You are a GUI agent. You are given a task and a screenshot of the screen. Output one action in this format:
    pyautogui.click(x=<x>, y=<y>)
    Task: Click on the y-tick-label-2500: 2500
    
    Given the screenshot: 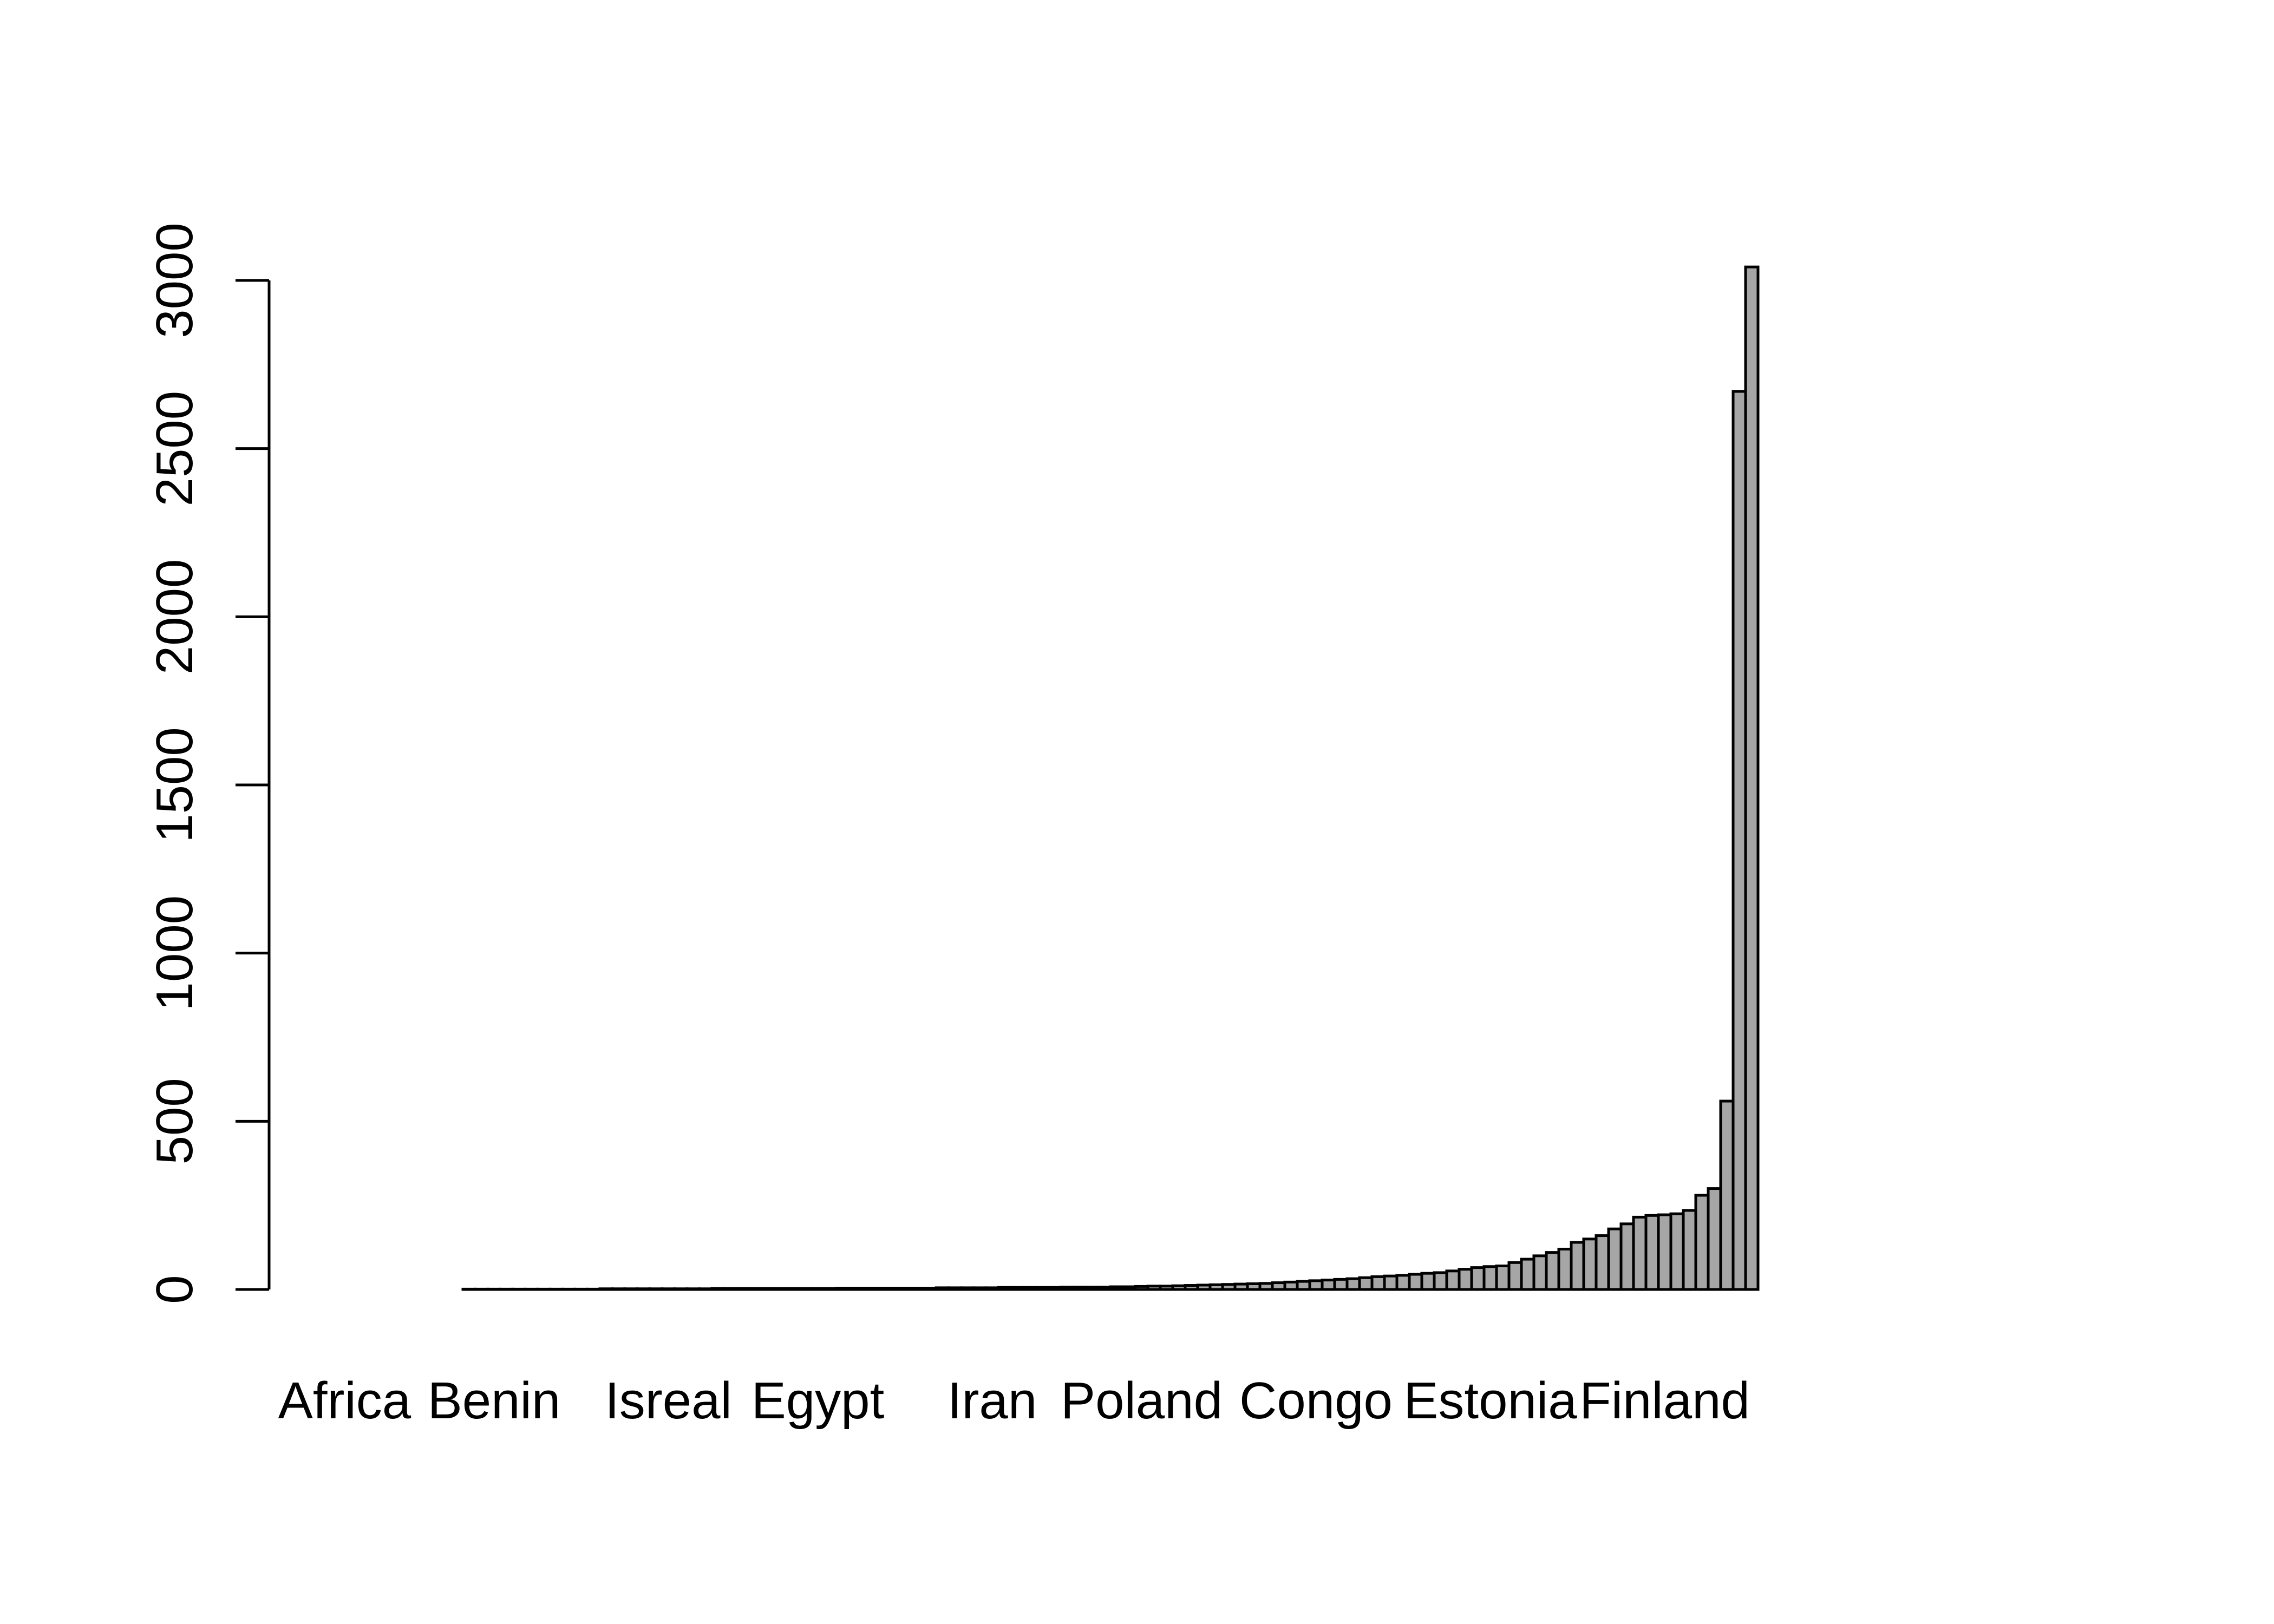 What is the action you would take?
    pyautogui.click(x=175, y=449)
    